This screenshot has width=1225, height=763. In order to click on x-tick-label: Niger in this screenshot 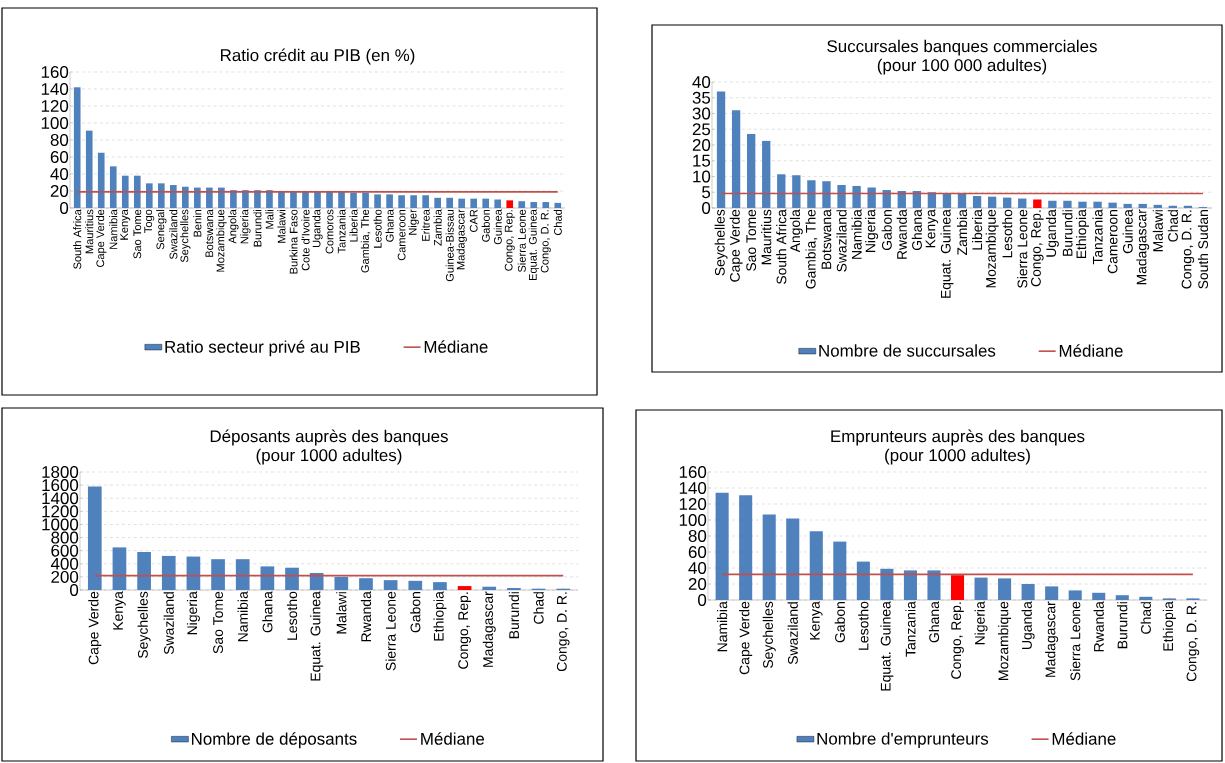, I will do `click(413, 222)`.